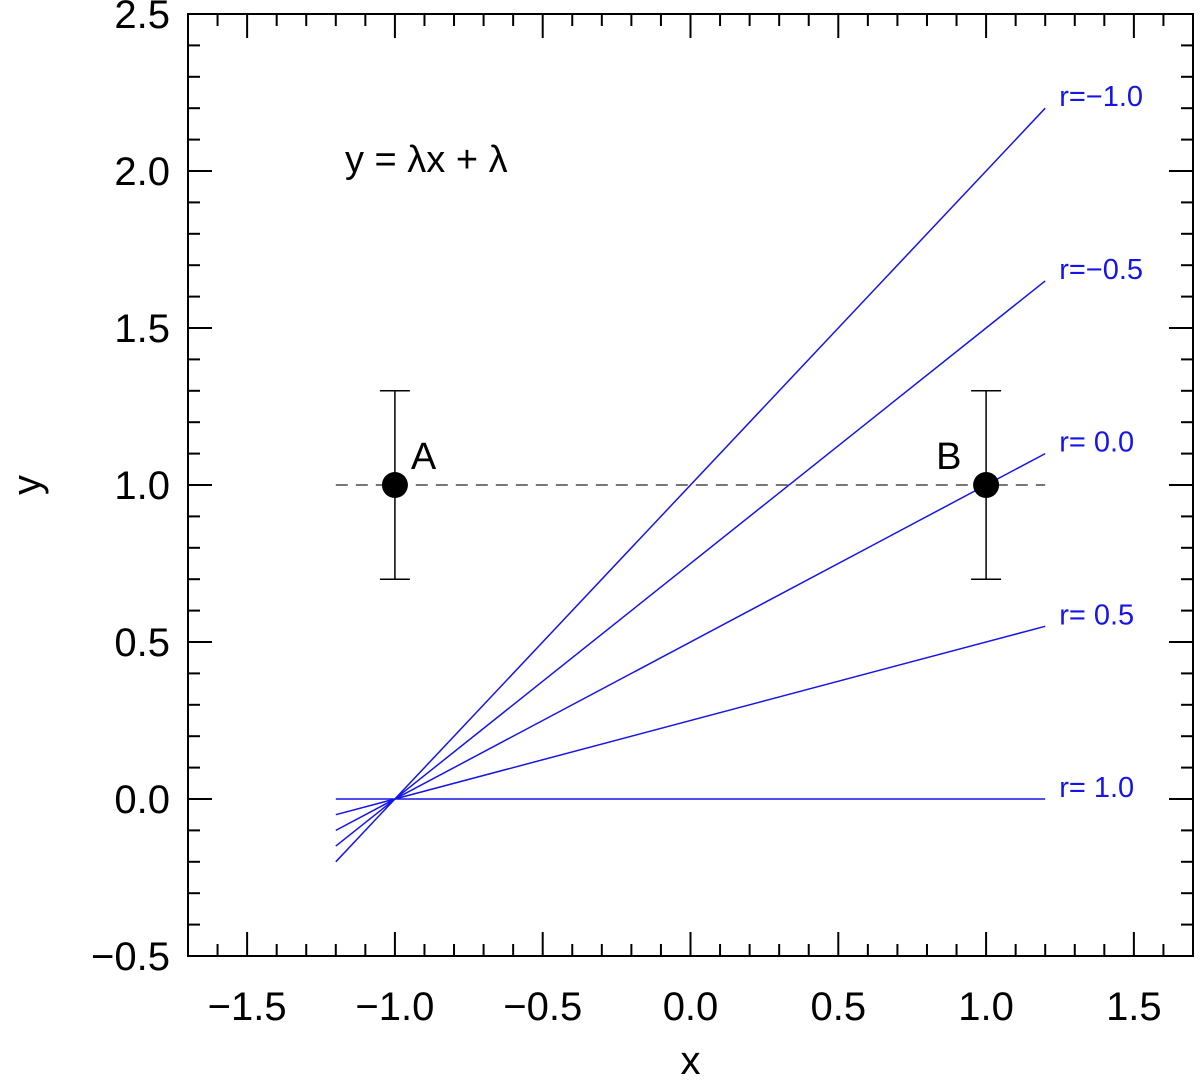 Image resolution: width=1200 pixels, height=1082 pixels. What do you see at coordinates (986, 1007) in the screenshot?
I see `x-tick-label: 1.0` at bounding box center [986, 1007].